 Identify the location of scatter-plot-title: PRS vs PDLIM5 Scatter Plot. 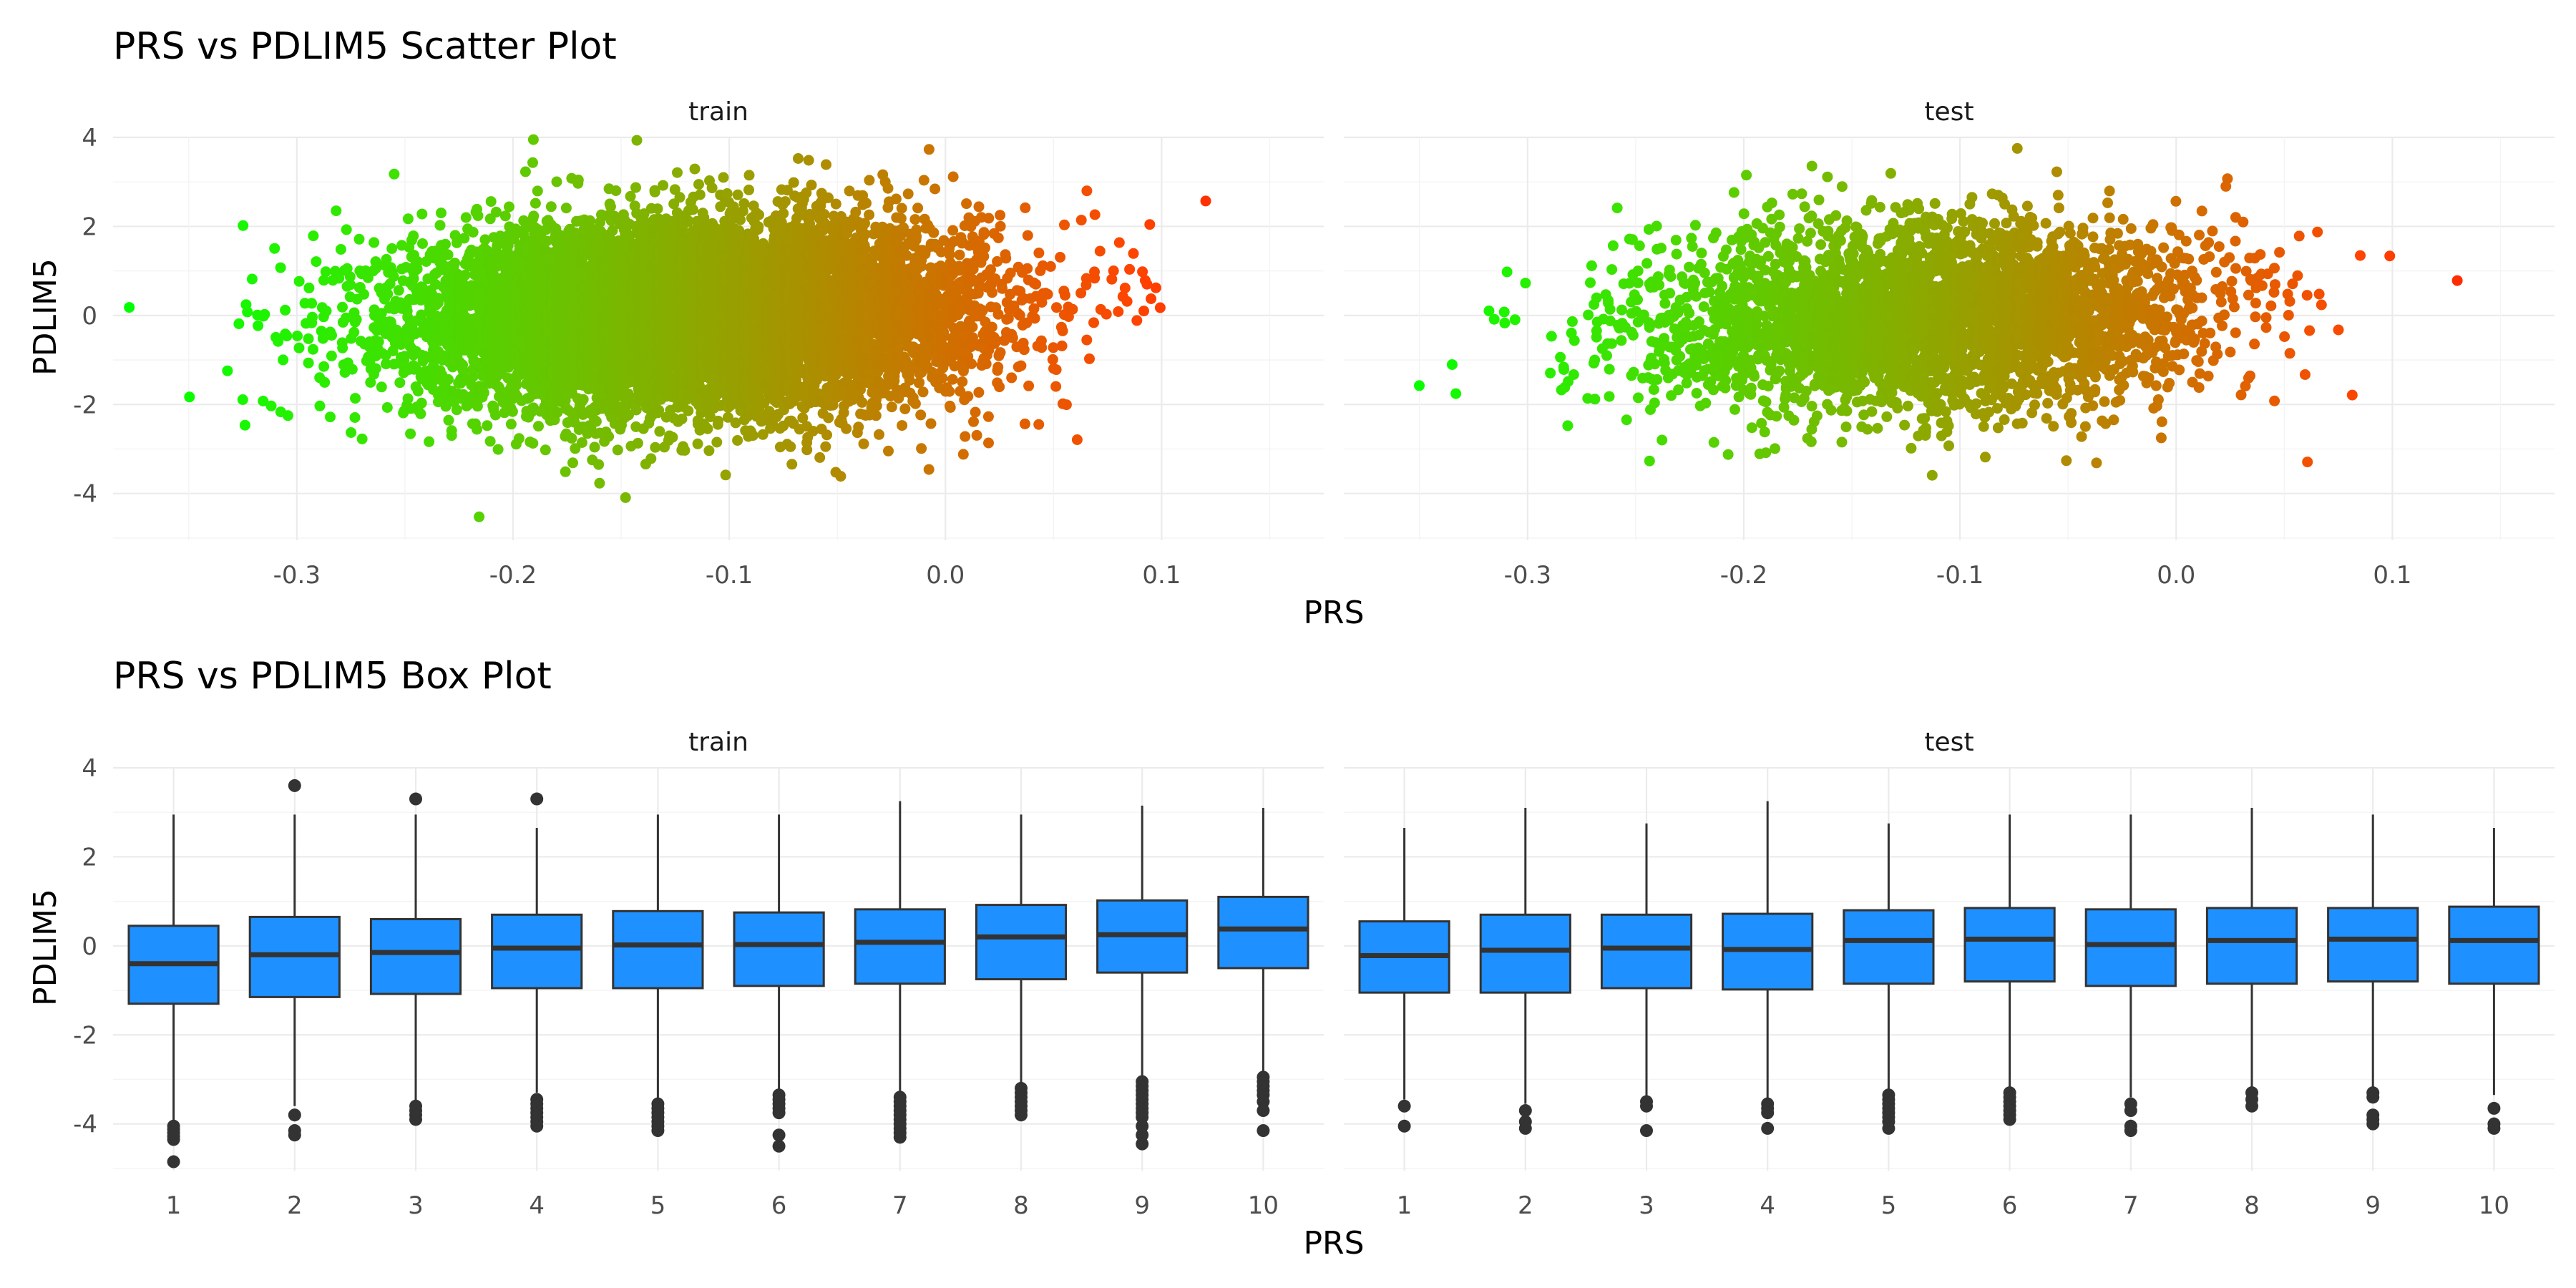
(365, 46).